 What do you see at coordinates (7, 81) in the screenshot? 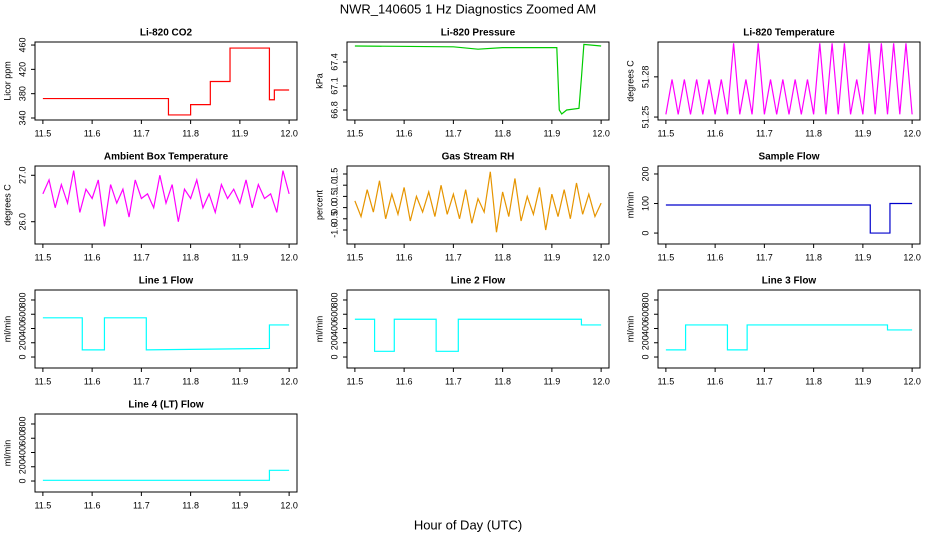
I see `y-axis-label: Licor ppm` at bounding box center [7, 81].